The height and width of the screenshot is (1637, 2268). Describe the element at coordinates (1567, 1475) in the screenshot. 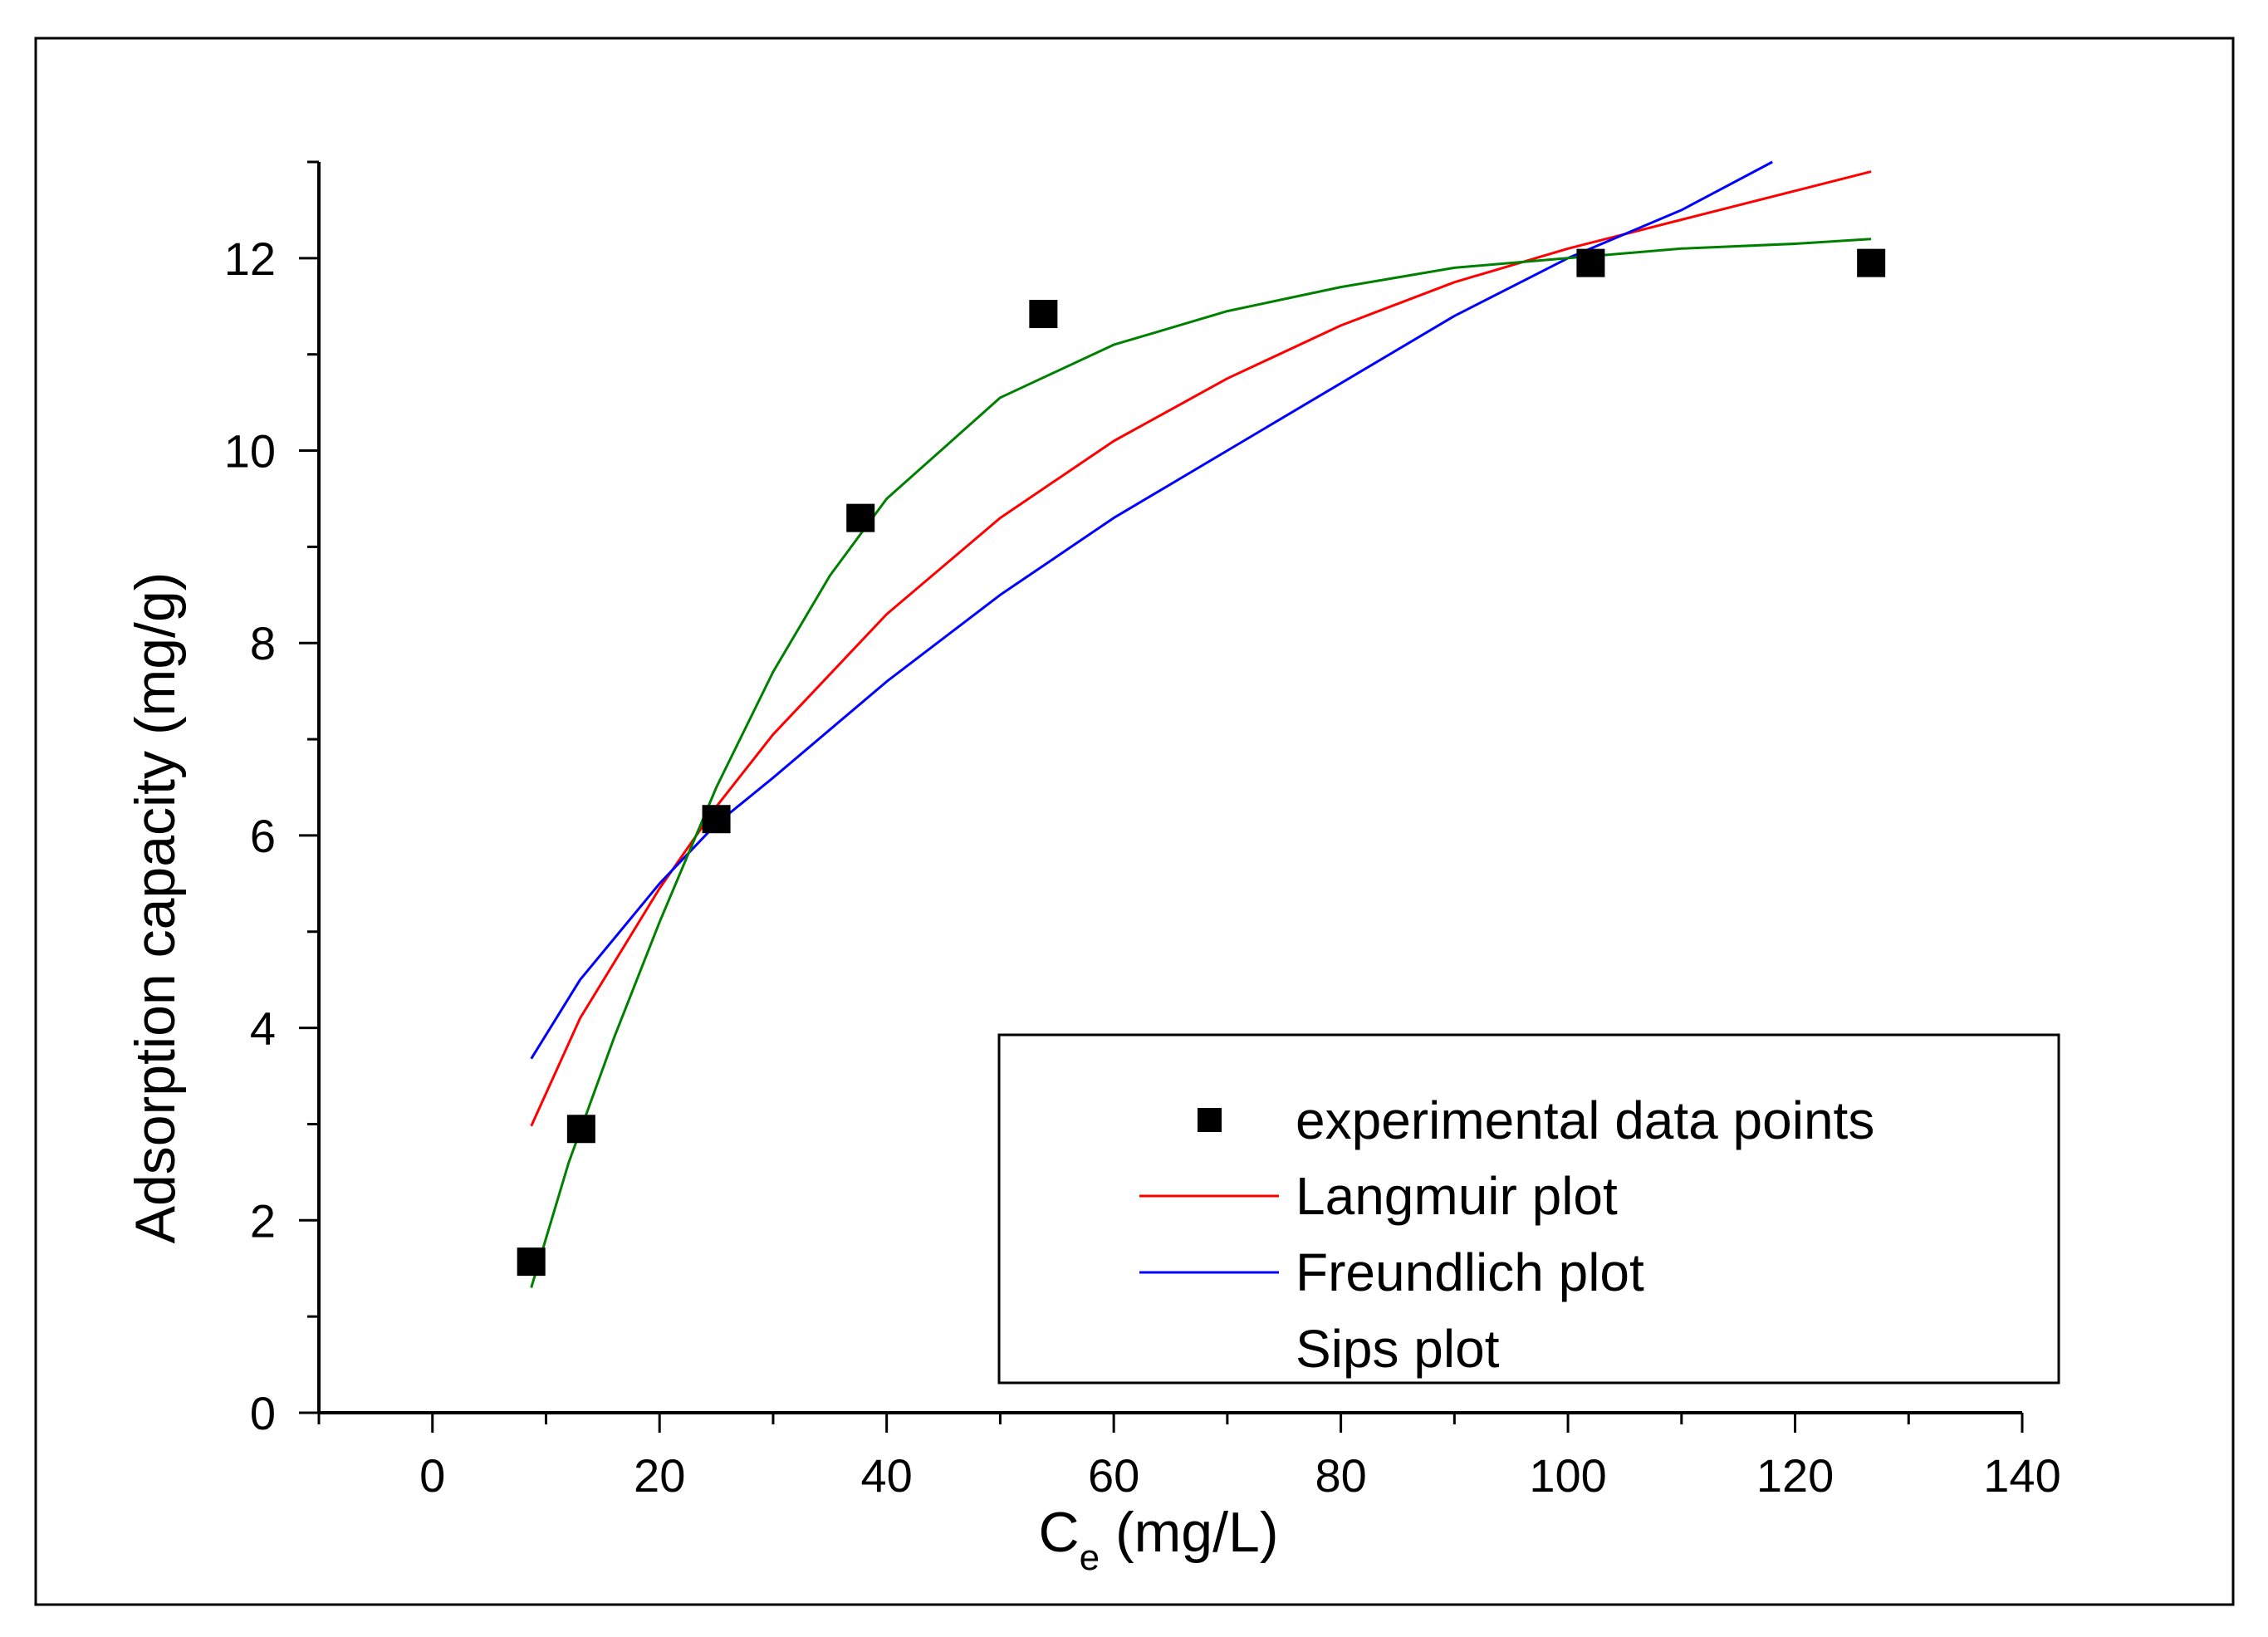

I see `x-tick-label: 100` at that location.